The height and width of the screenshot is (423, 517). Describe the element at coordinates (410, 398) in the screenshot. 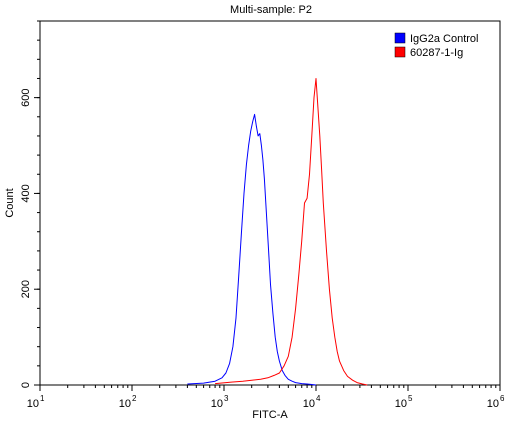

I see `x-tick-label-exponent: 5` at that location.